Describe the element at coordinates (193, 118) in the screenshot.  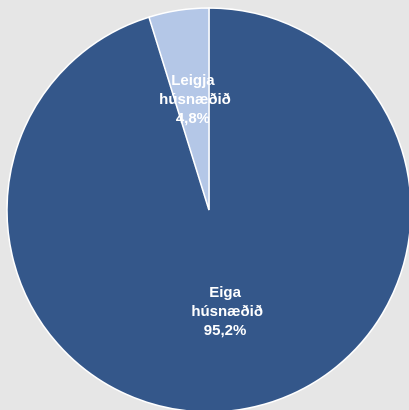
I see `slice-value-label: 4,8%` at that location.